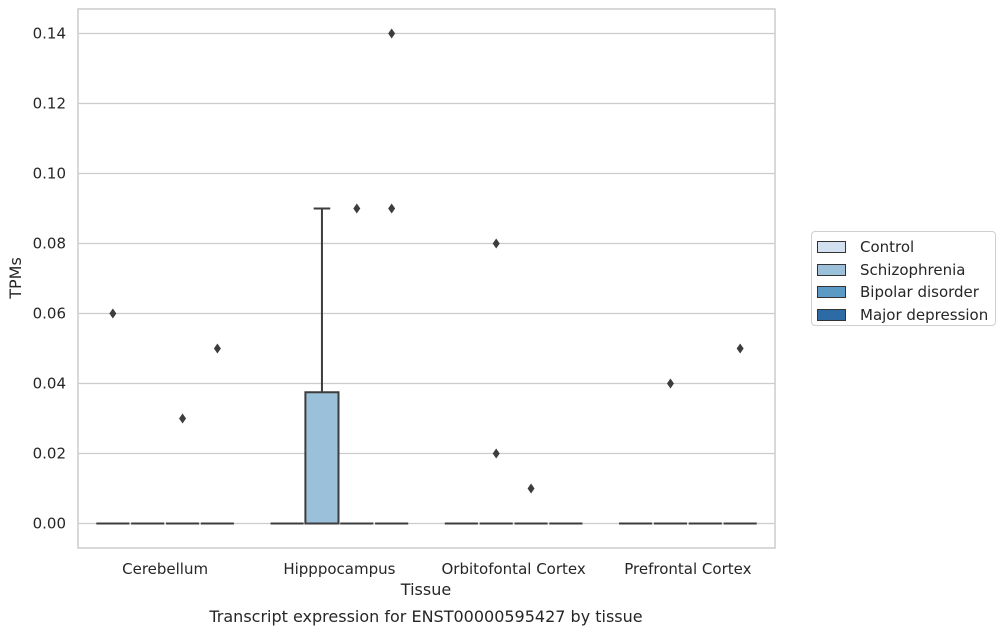 This screenshot has height=634, width=1007. Describe the element at coordinates (831, 269) in the screenshot. I see `legend-swatch-schizophrenia` at that location.